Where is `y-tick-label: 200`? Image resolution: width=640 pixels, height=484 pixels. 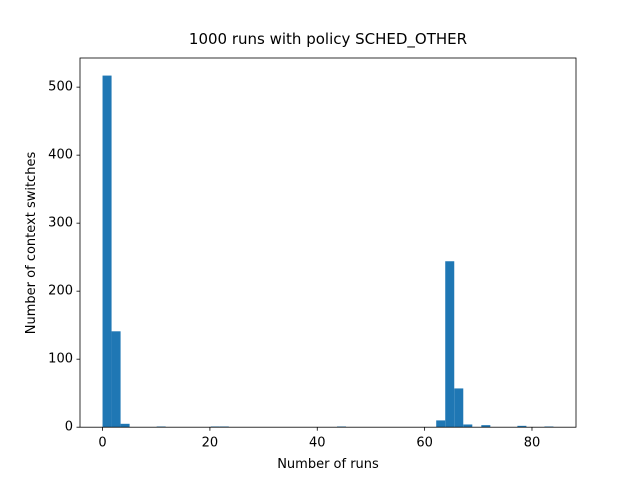 y-tick-label: 200 is located at coordinates (60, 291).